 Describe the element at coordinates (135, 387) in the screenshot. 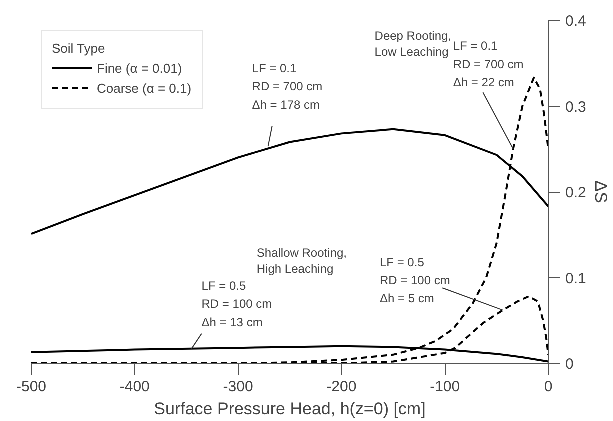

I see `x-tick-label: -400` at that location.